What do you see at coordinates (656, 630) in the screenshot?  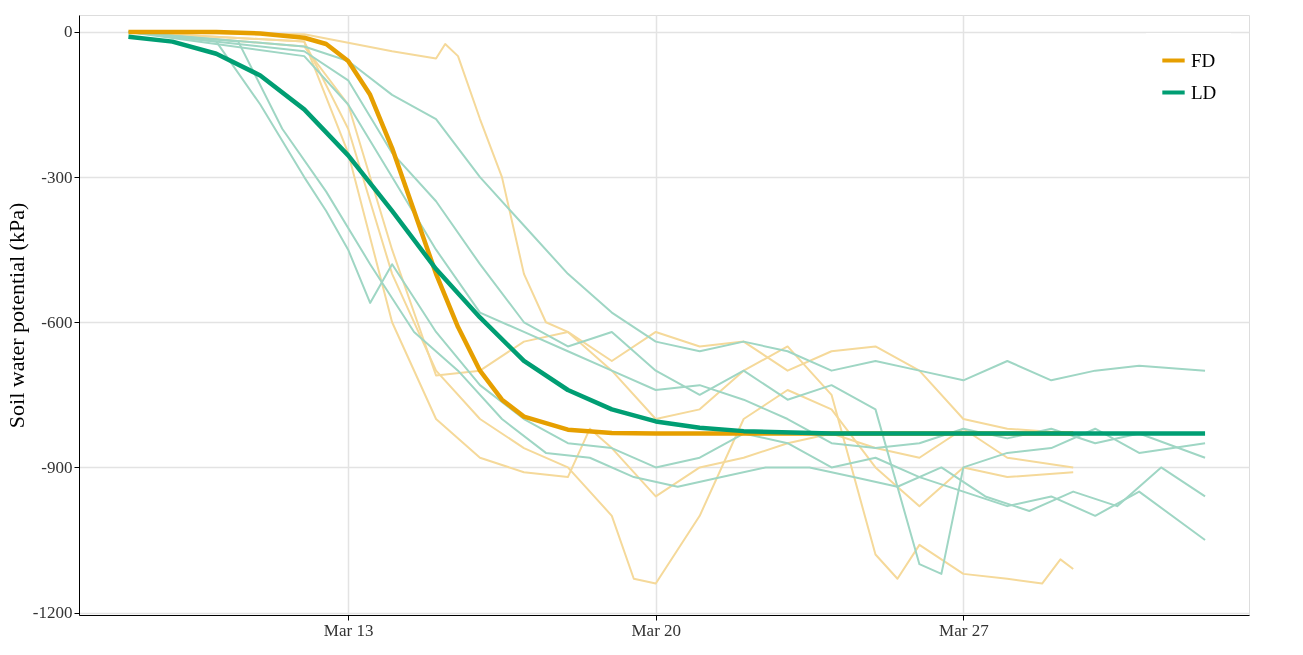 I see `x-tick-label: Mar 20` at bounding box center [656, 630].